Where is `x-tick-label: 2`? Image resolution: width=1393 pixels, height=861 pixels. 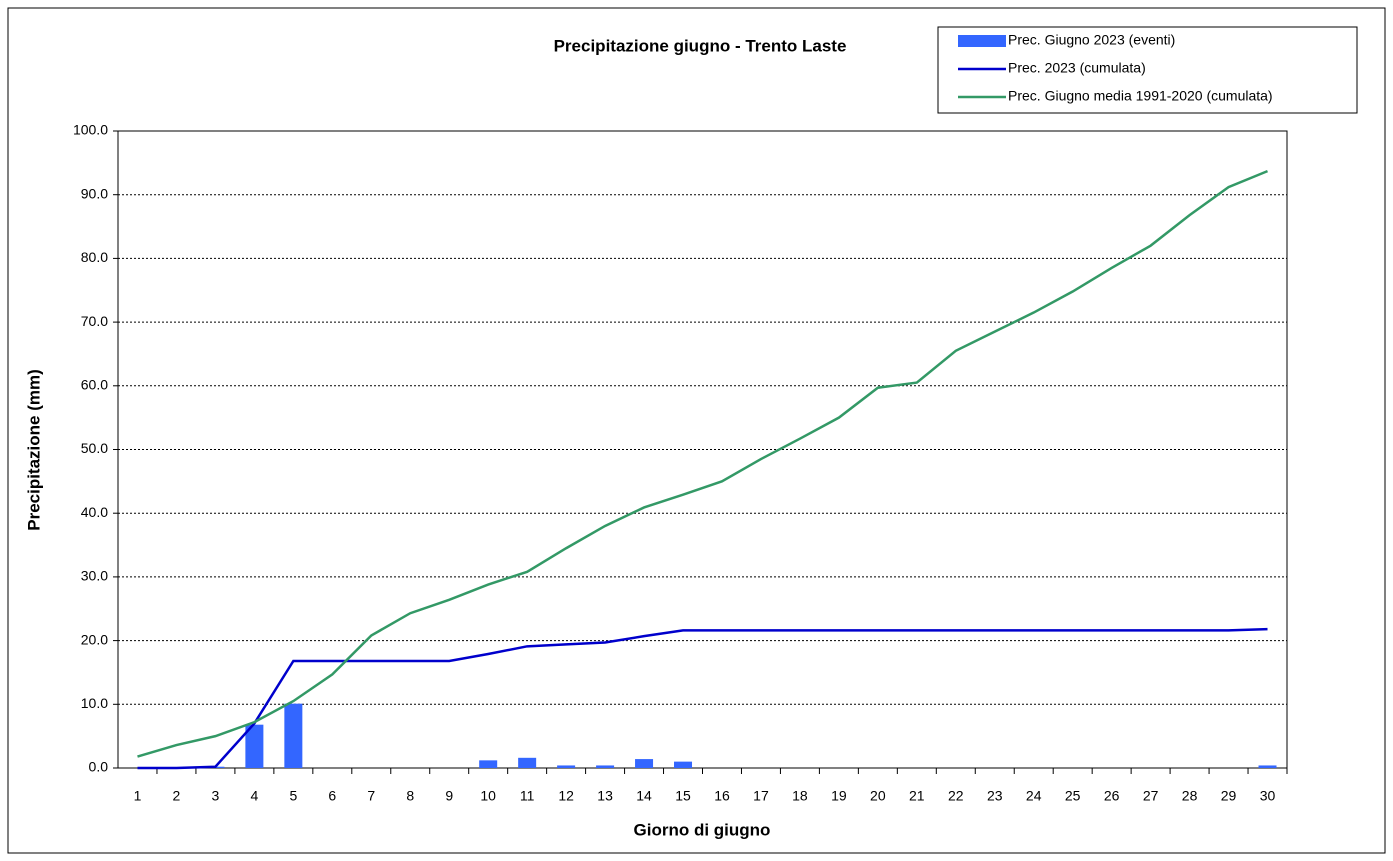
x-tick-label: 2 is located at coordinates (177, 796).